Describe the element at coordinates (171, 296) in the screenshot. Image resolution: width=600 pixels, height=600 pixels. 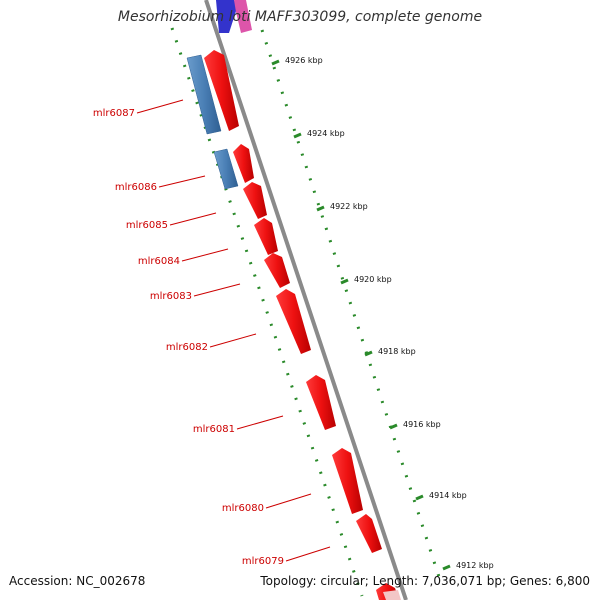
I see `gene-label-mlr6083: mlr6083` at that location.